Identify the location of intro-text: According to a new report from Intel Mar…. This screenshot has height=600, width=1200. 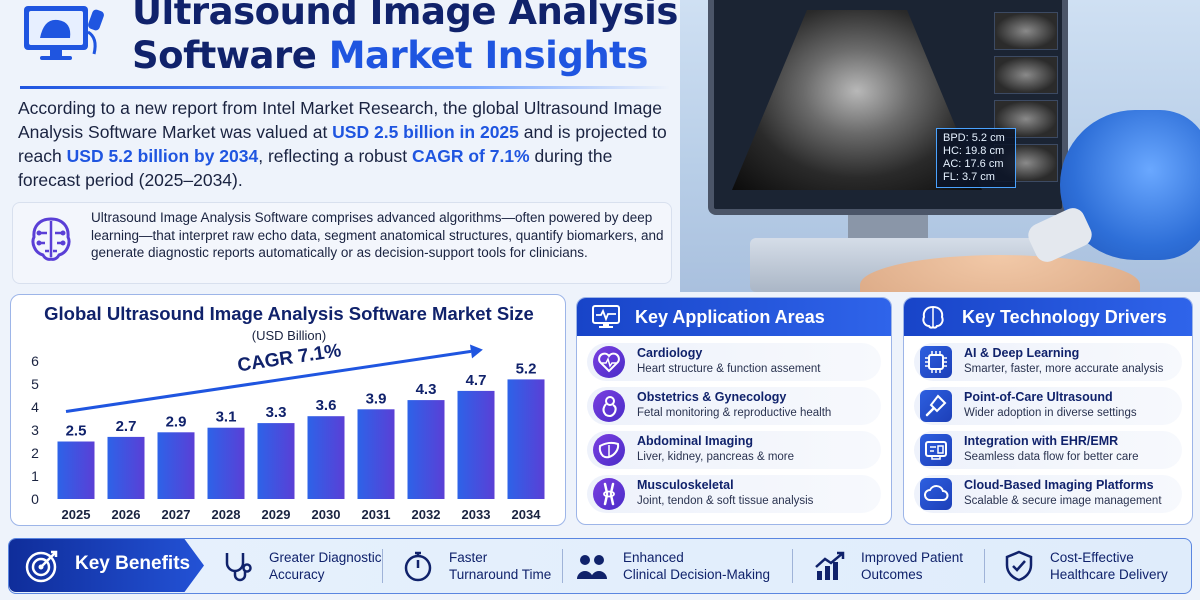
(340, 120).